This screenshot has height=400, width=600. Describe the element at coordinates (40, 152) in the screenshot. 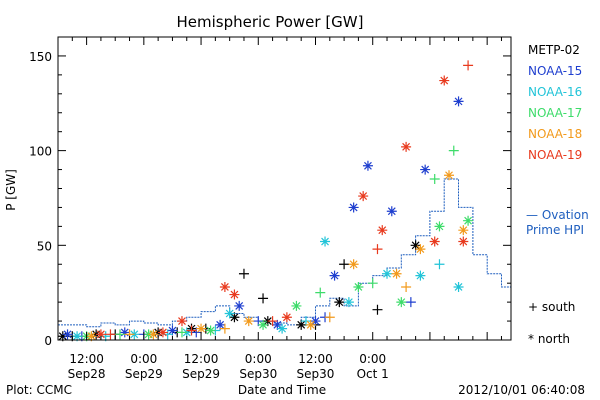

I see `y-tick-label: 100` at that location.